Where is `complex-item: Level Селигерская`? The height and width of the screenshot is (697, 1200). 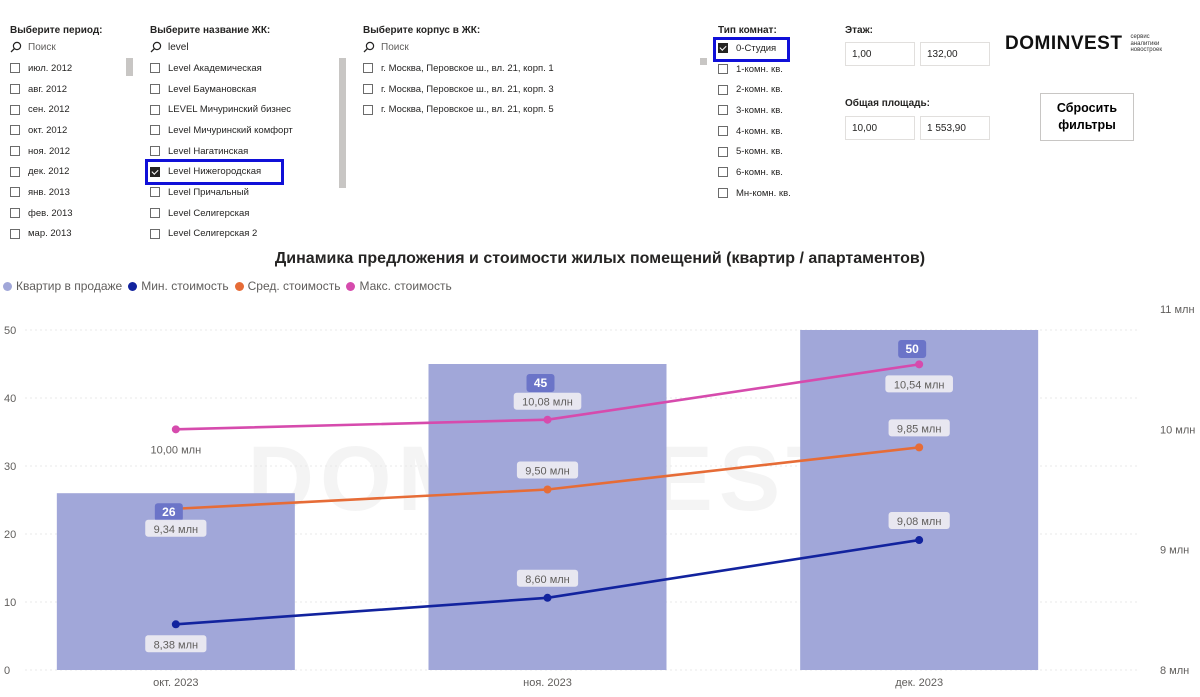 complex-item: Level Селигерская is located at coordinates (242, 213).